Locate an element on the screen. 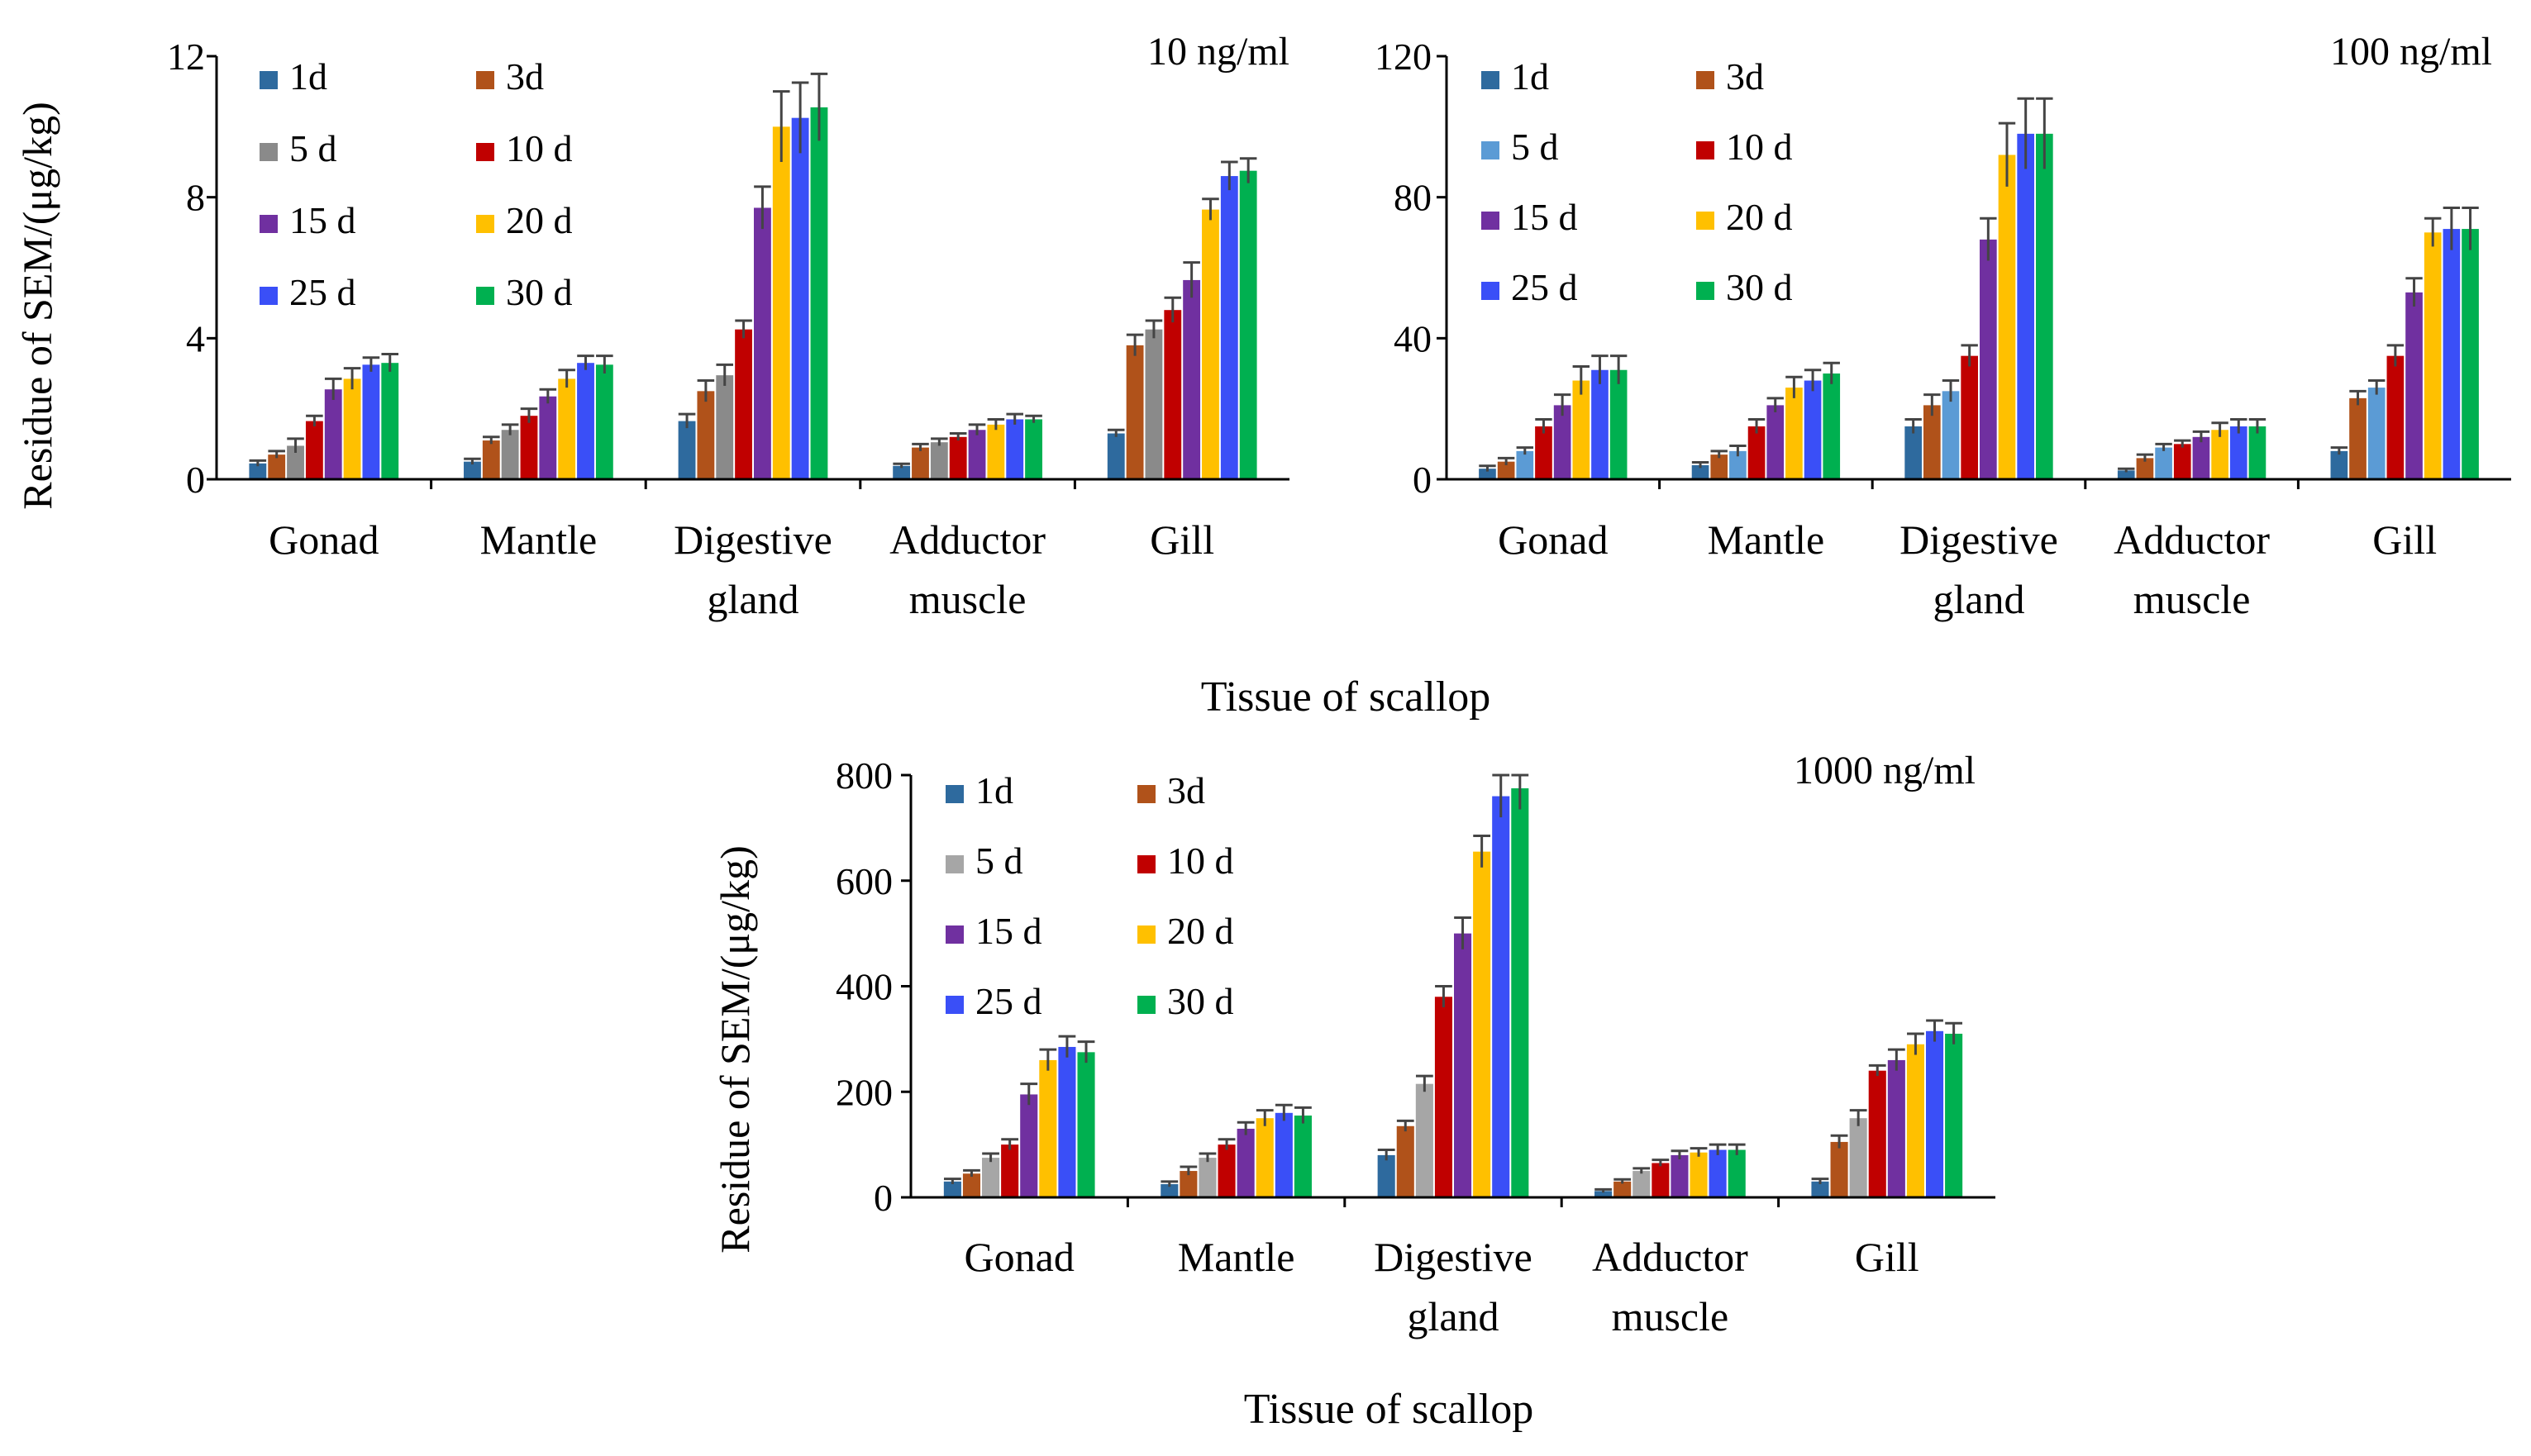  y-axis-label: Residue of SEM/(μg/kg) is located at coordinates (37, 305).